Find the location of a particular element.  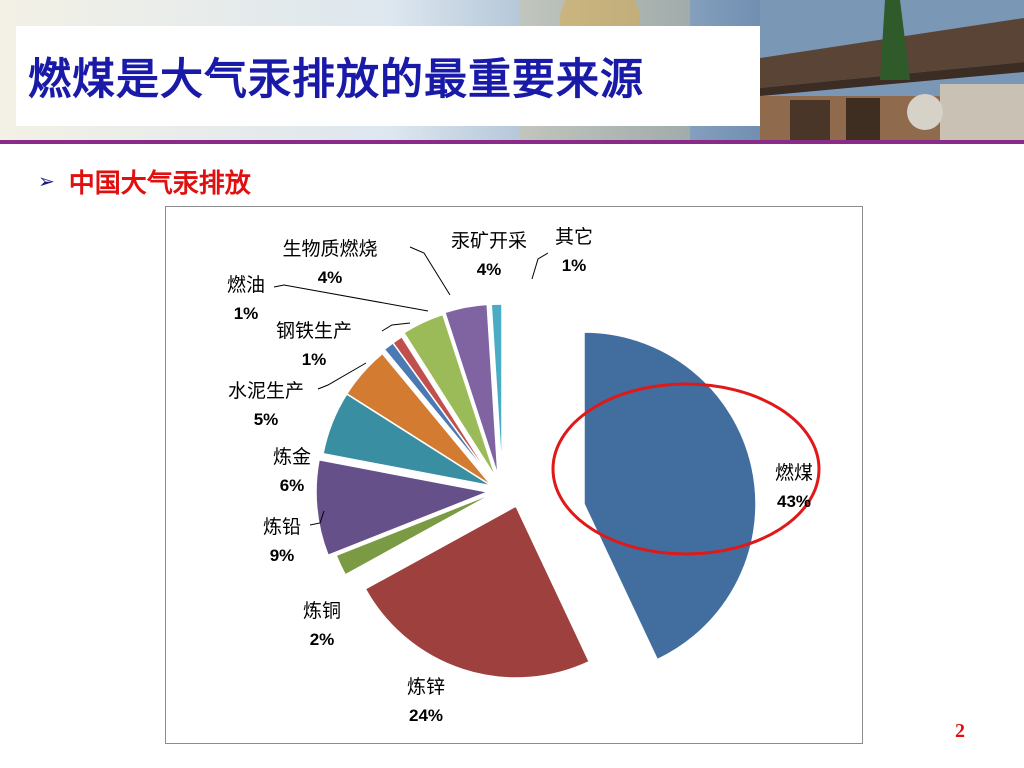

bullet-text: 中国大气汞排放 is located at coordinates (159, 183).